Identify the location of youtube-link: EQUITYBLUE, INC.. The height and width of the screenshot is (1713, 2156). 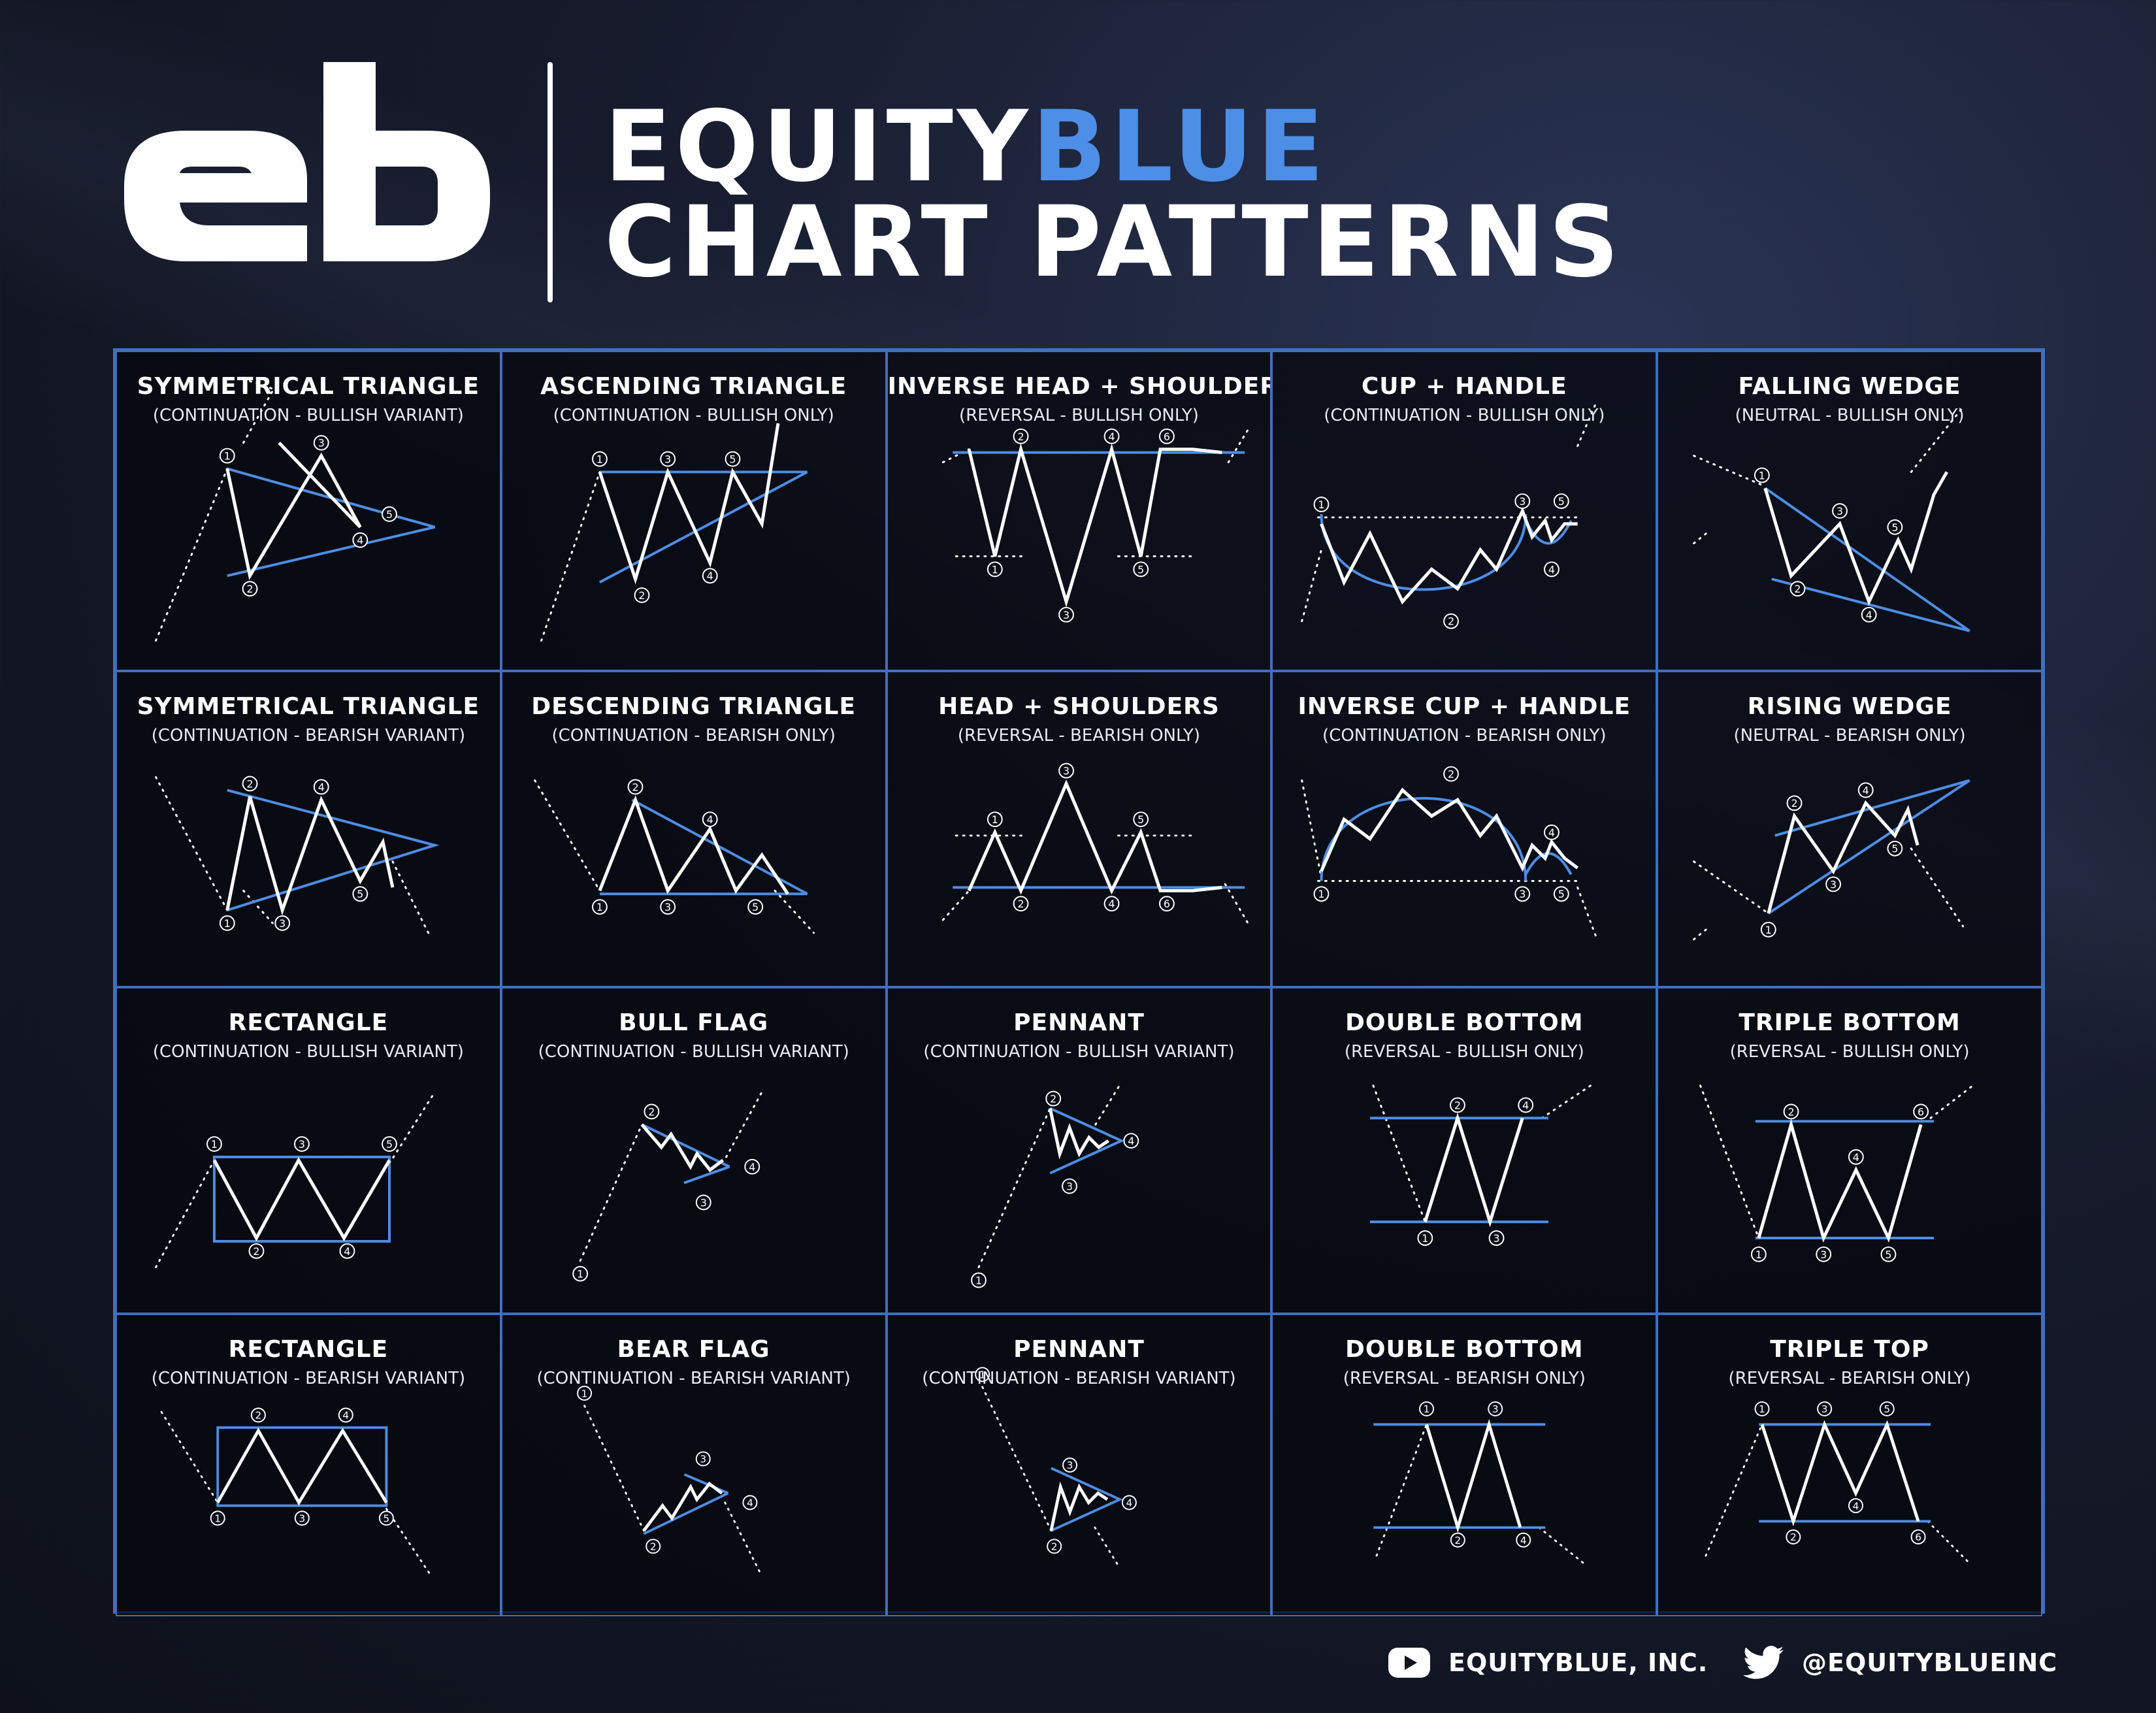
(1548, 1663).